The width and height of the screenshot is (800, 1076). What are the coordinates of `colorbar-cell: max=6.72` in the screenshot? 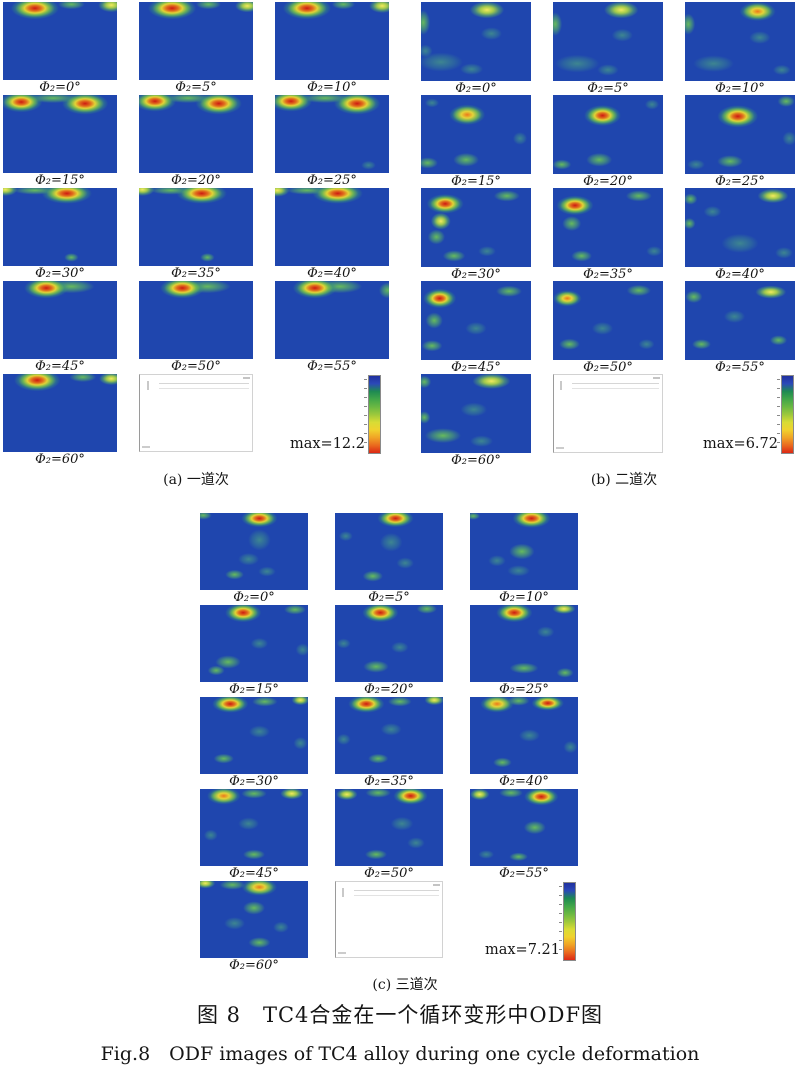 It's located at (742, 420).